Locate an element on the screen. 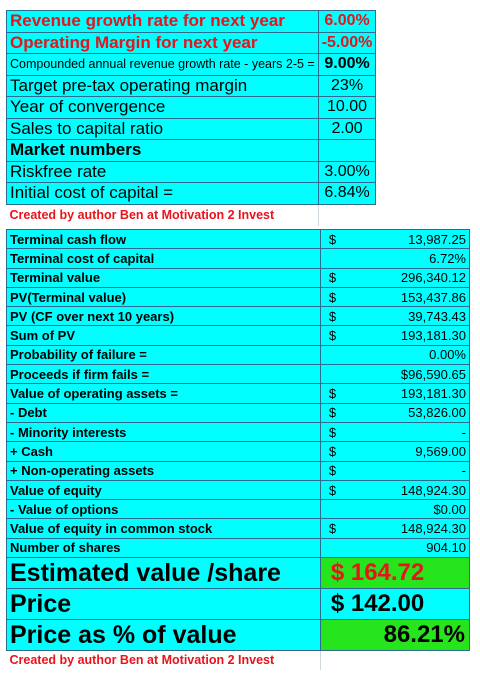  result-label: Terminal cash flow is located at coordinates (163, 239).